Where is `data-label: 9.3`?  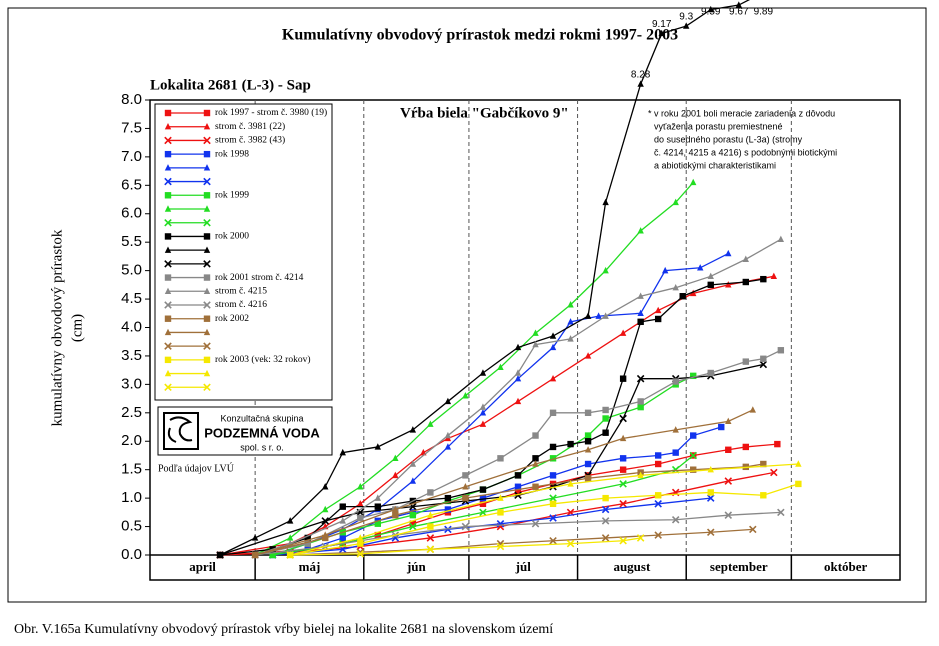
data-label: 9.3 is located at coordinates (686, 17).